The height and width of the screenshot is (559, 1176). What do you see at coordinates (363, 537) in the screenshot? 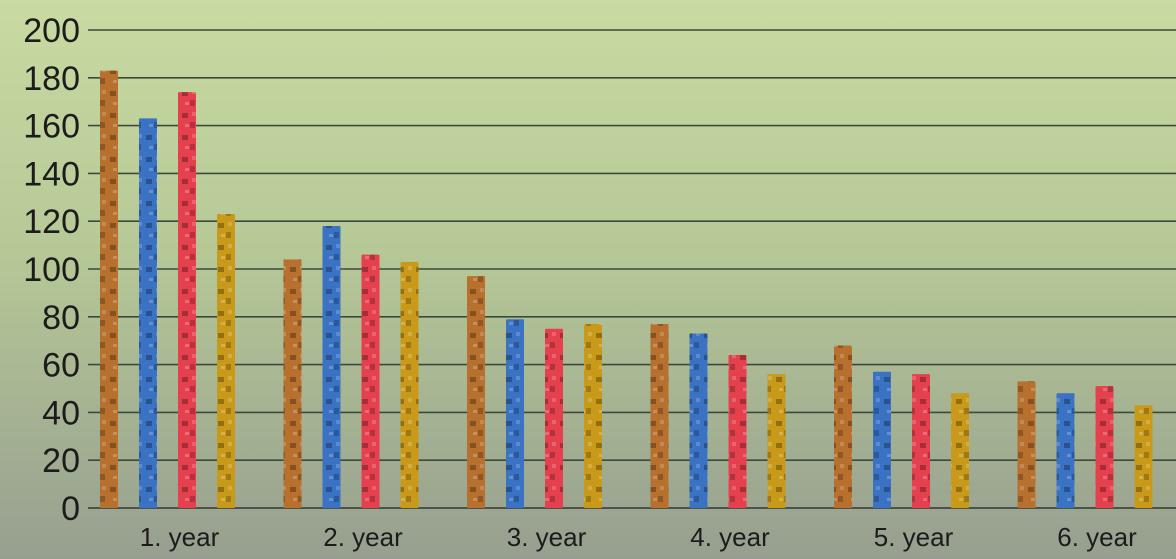
I see `x-tick-label: 2. year` at bounding box center [363, 537].